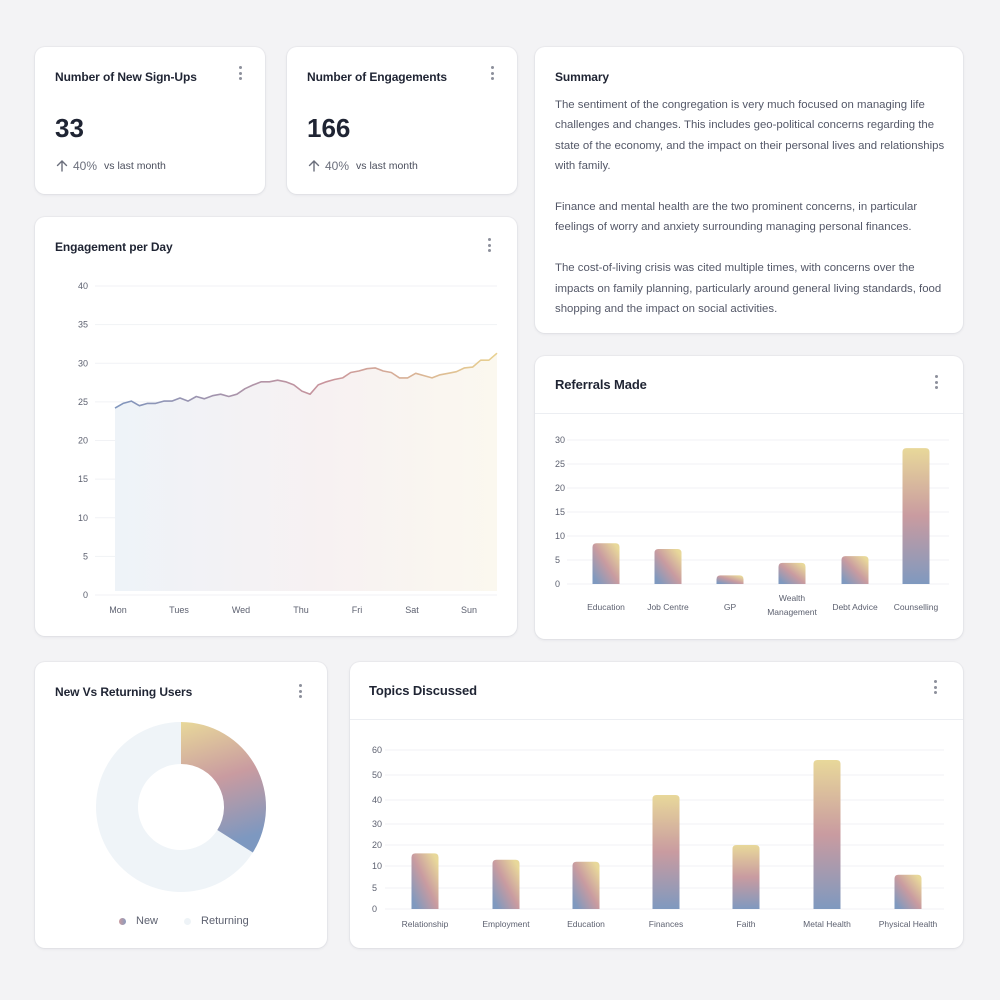 This screenshot has width=1000, height=1000. Describe the element at coordinates (425, 924) in the screenshot. I see `x-tick-label: Relationship` at that location.